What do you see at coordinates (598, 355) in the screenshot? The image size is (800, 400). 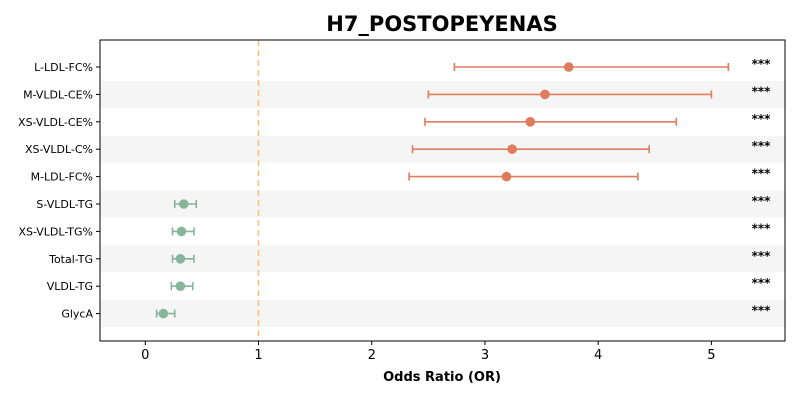 I see `x-tick-label: 4` at bounding box center [598, 355].